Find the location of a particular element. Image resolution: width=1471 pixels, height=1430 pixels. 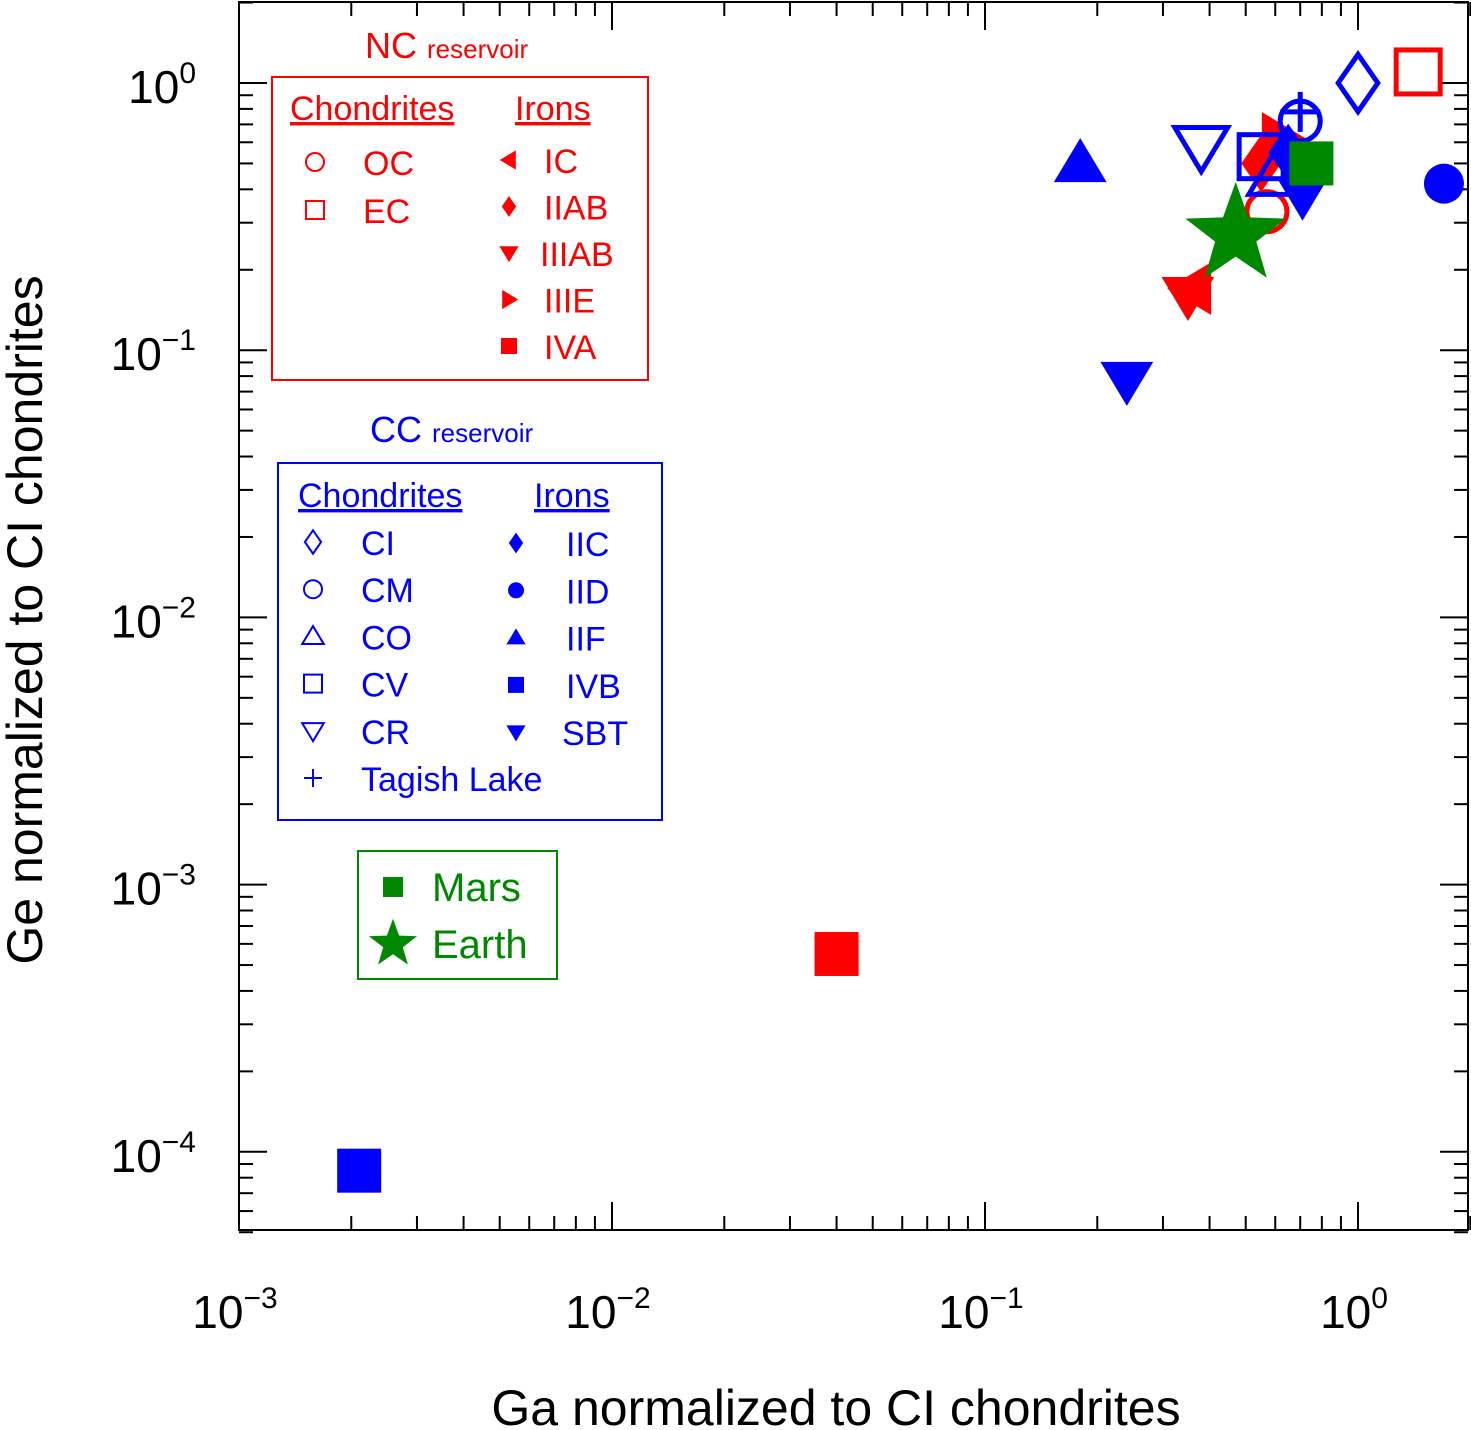

legend-cc-chondrites-header: Chondrites is located at coordinates (380, 496).